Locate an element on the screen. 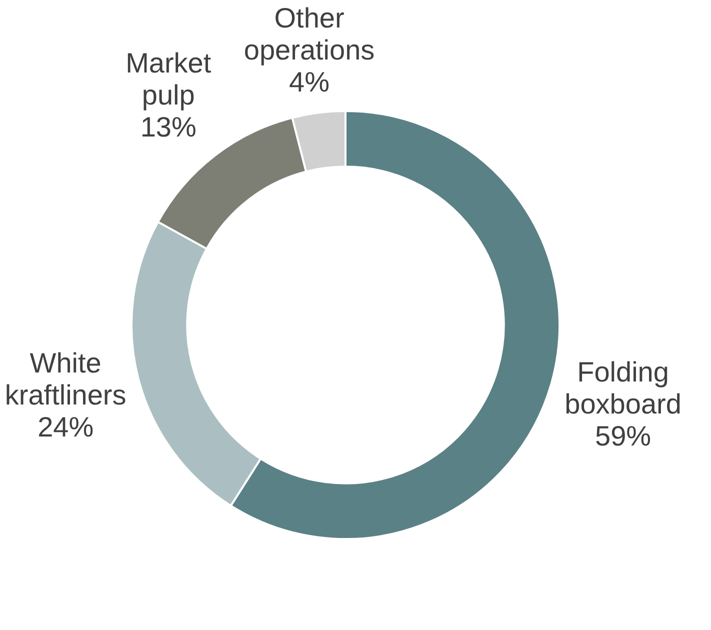  data-label: 59% is located at coordinates (623, 436).